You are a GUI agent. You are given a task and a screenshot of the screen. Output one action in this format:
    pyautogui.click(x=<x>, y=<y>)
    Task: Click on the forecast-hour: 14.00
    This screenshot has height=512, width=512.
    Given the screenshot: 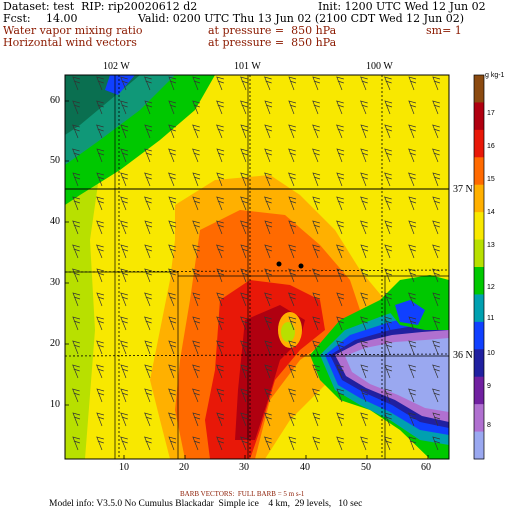 What is the action you would take?
    pyautogui.click(x=62, y=18)
    